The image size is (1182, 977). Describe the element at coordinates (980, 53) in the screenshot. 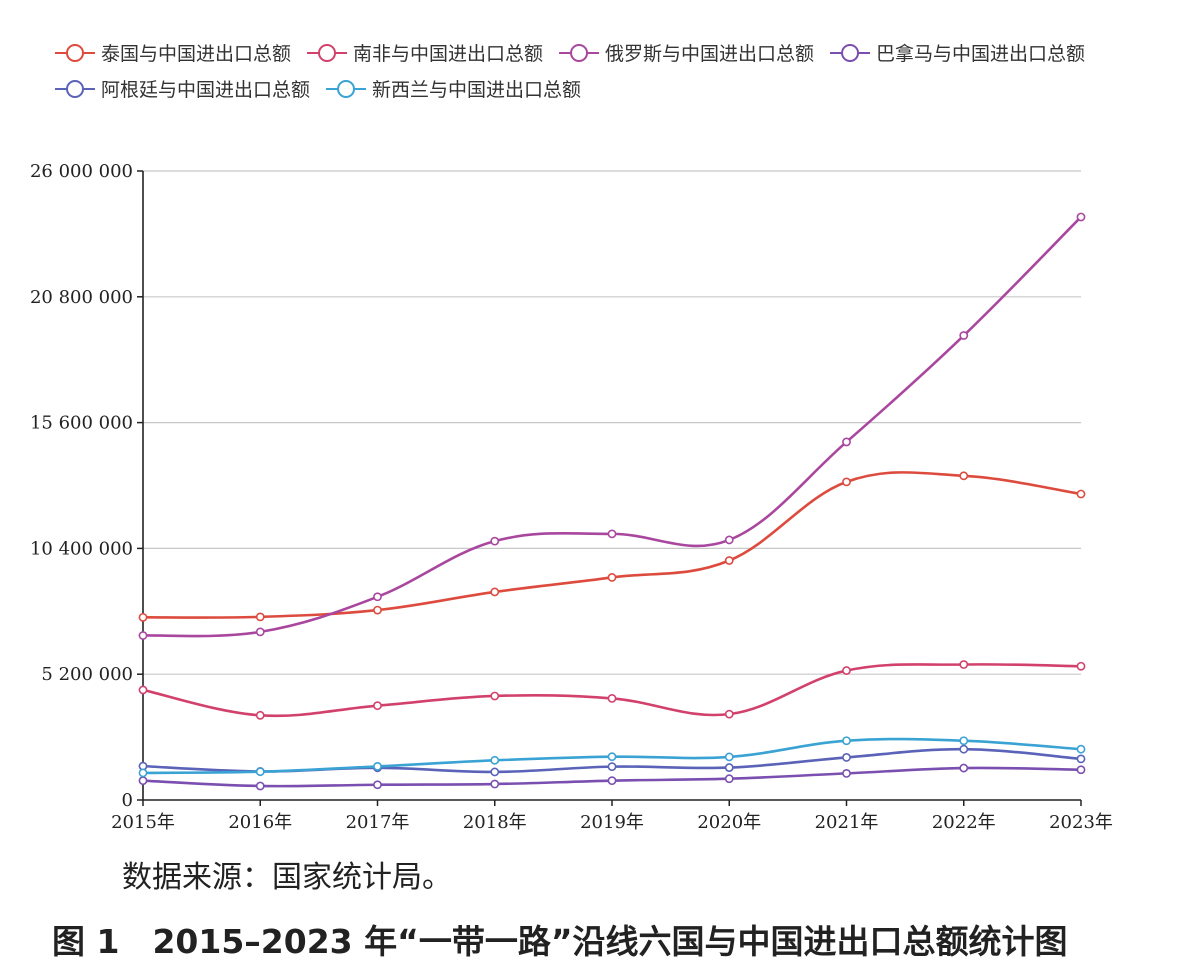

I see `legend-label: 巴拿马与中国进出口总额` at that location.